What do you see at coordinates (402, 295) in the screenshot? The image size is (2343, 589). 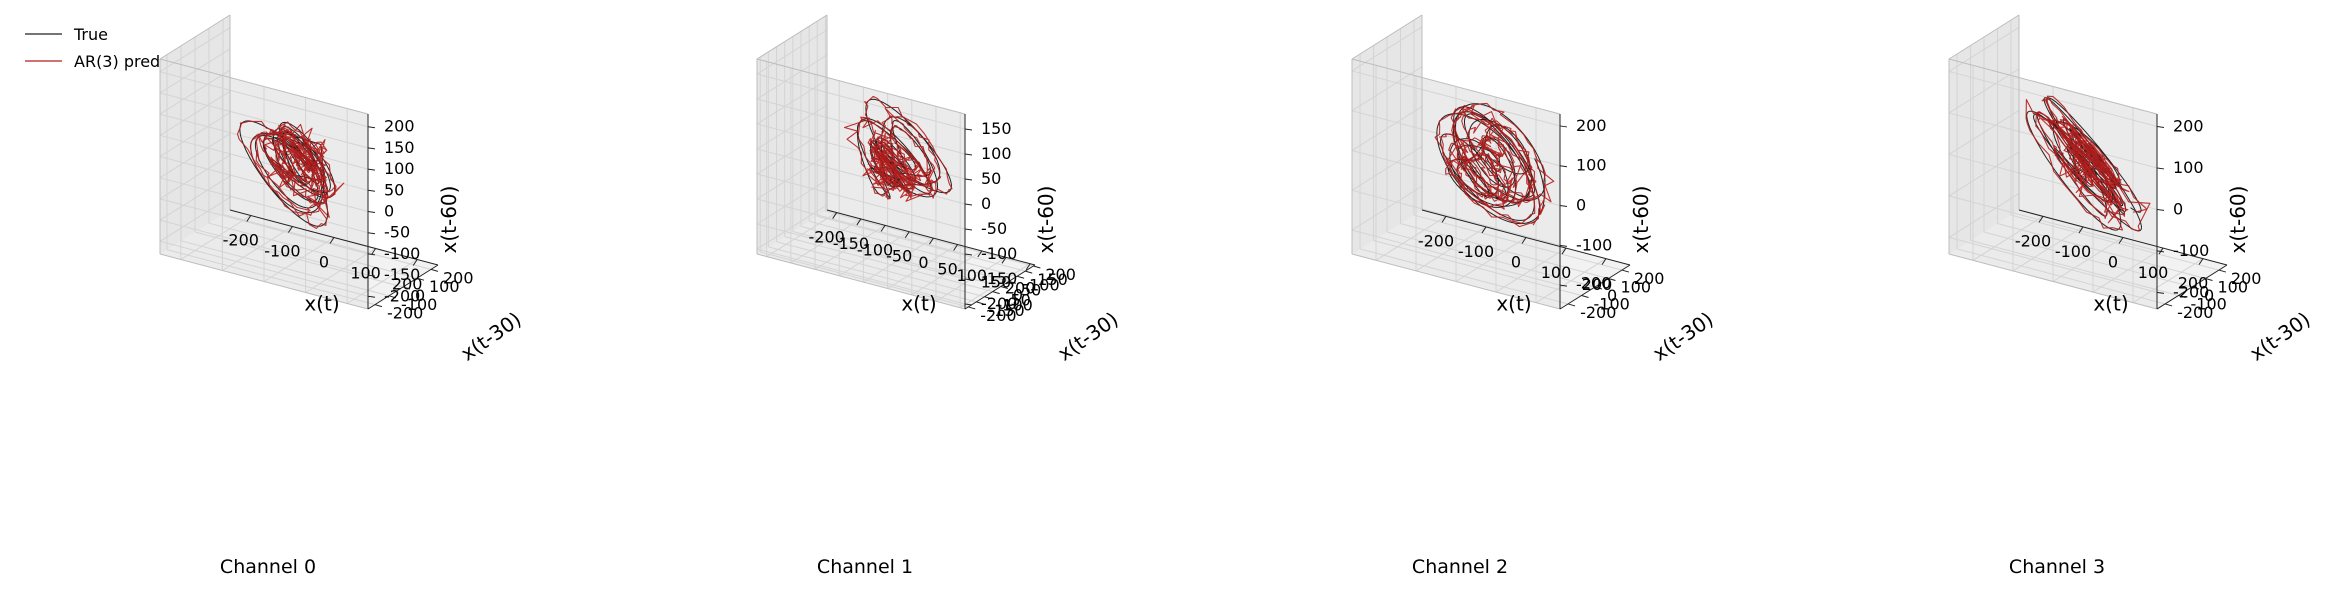 I see `z-tick-label: -200` at bounding box center [402, 295].